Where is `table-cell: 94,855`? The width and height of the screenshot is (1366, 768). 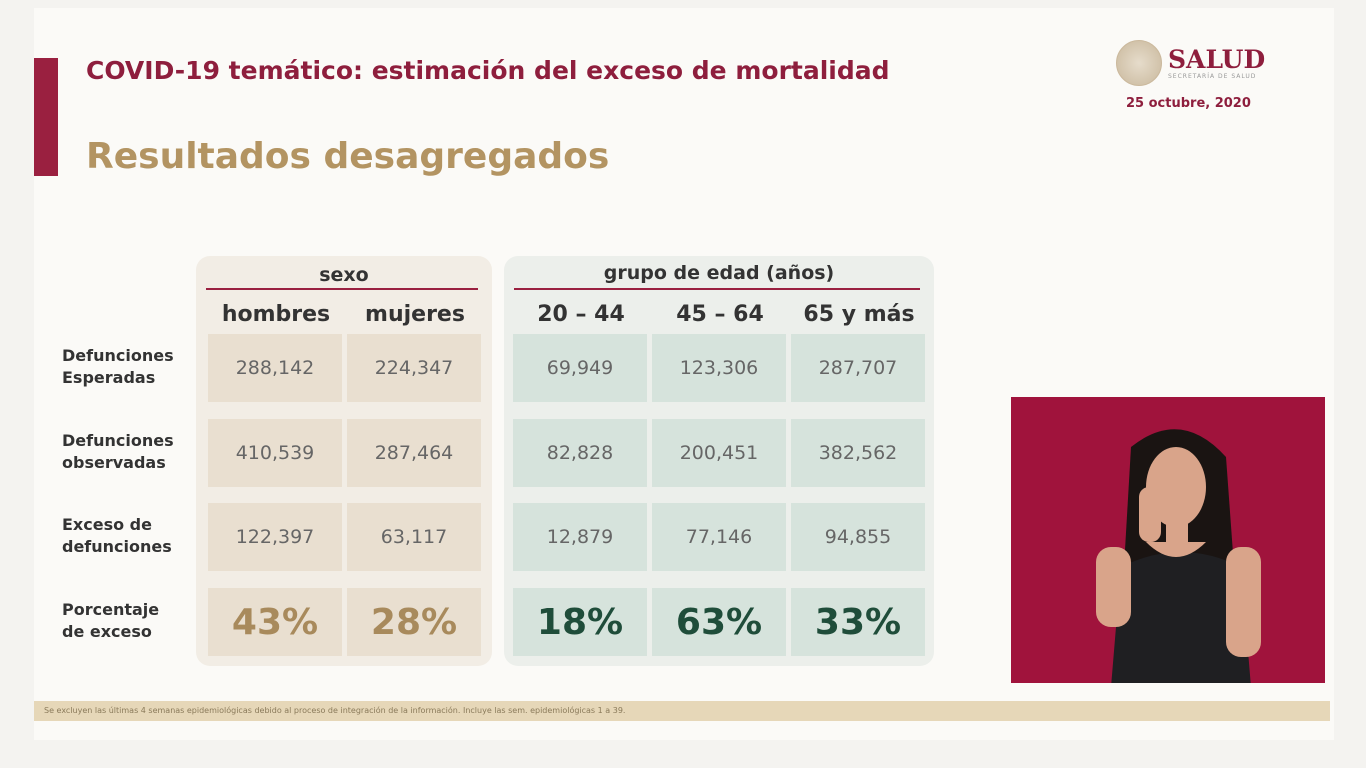
table-cell: 94,855 is located at coordinates (858, 537).